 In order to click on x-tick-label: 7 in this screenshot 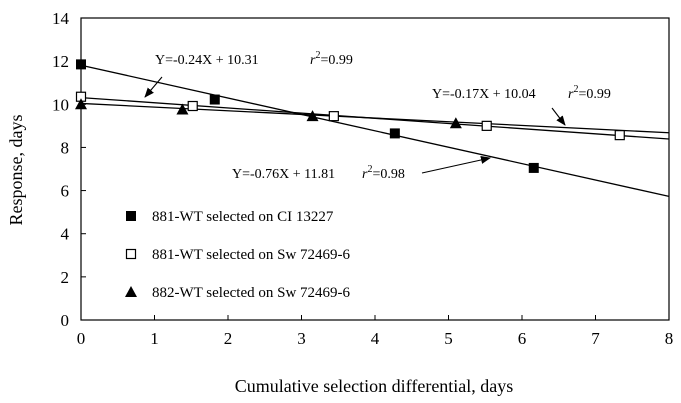, I will do `click(595, 338)`.